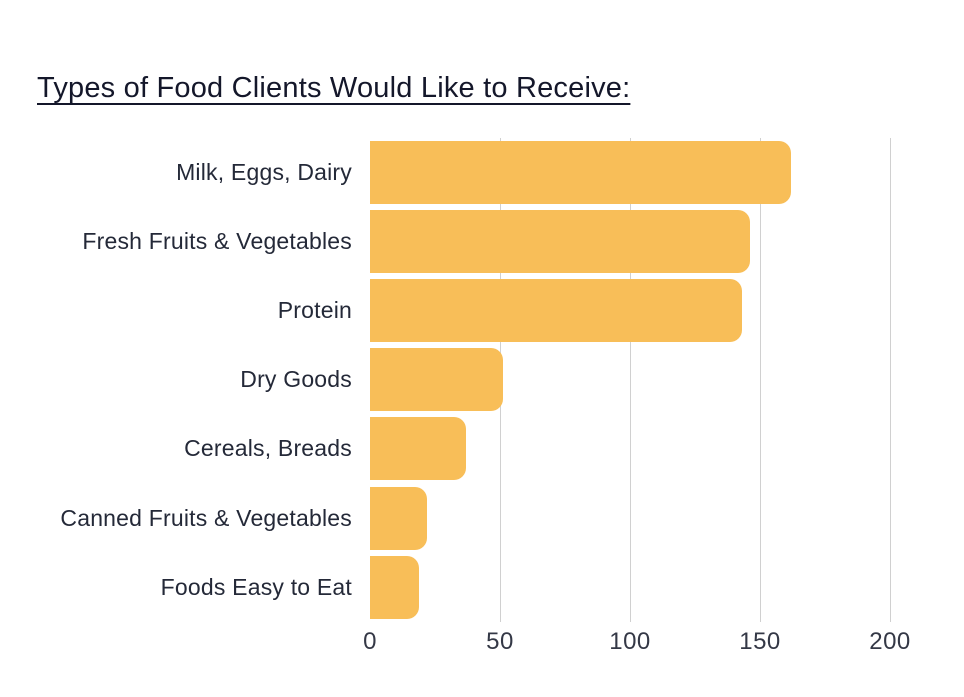 Image resolution: width=964 pixels, height=697 pixels. What do you see at coordinates (500, 641) in the screenshot?
I see `x-tick-label: 50` at bounding box center [500, 641].